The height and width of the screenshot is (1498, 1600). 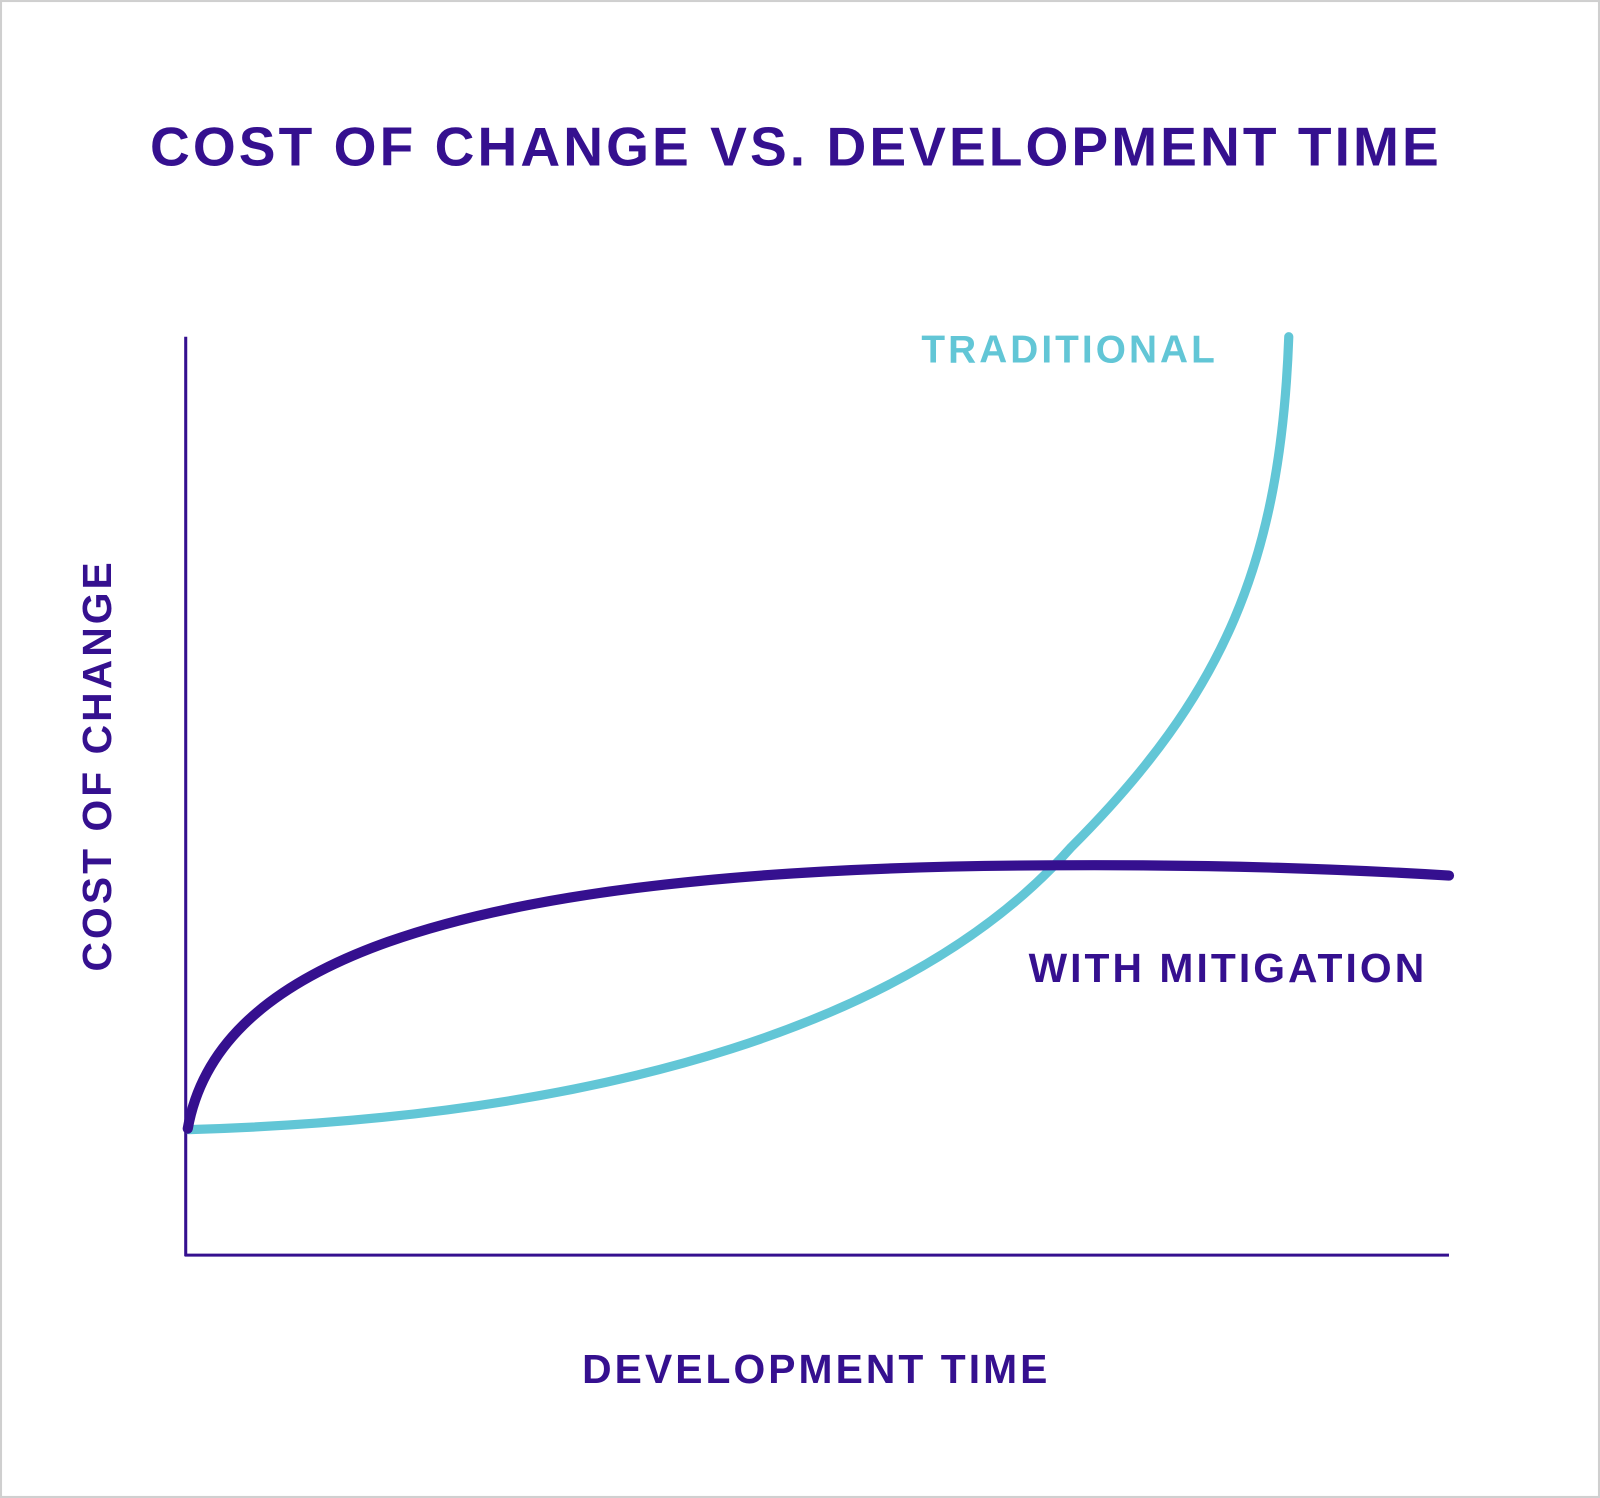 I want to click on title: COST OF CHANGE VS. DEVELOPMENT TIME, so click(x=796, y=147).